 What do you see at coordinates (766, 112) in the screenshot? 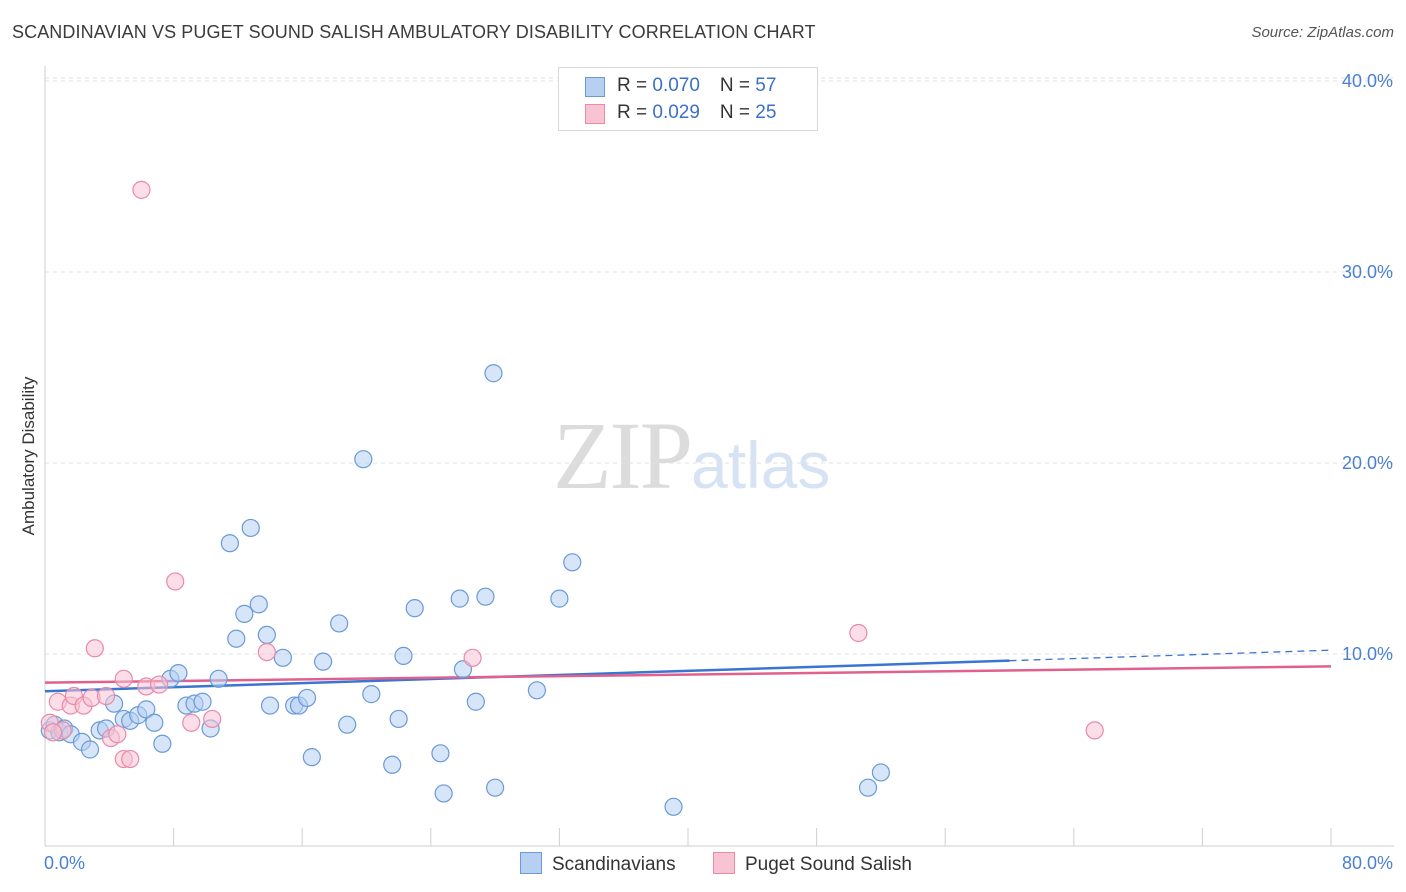
I see `legend-n-value: 25` at bounding box center [766, 112].